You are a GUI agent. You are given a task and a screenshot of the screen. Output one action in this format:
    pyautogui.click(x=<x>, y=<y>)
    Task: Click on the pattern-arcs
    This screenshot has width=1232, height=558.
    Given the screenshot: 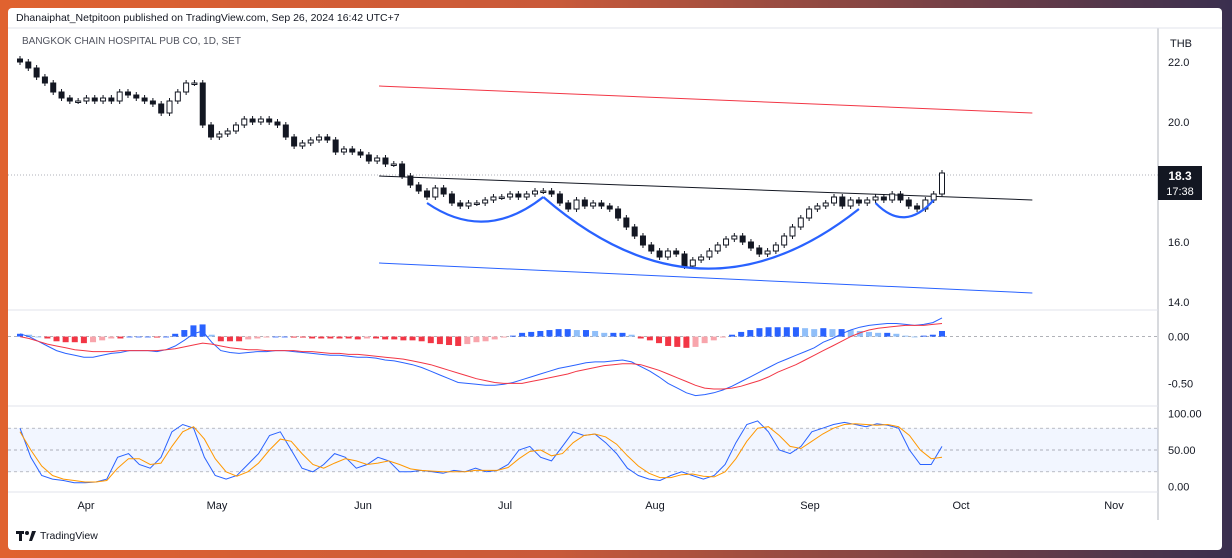 What is the action you would take?
    pyautogui.click(x=680, y=233)
    